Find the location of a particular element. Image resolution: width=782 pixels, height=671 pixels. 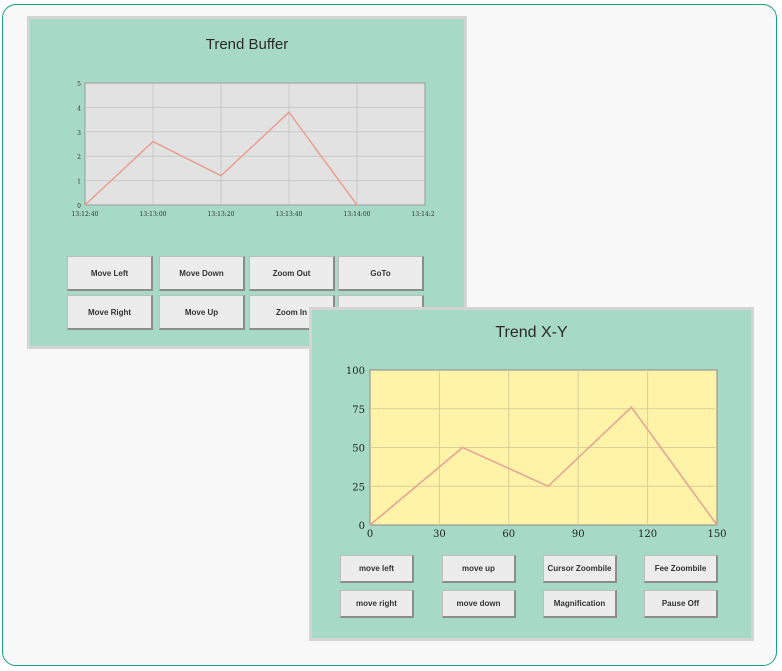

move-down-button: move down is located at coordinates (479, 604).